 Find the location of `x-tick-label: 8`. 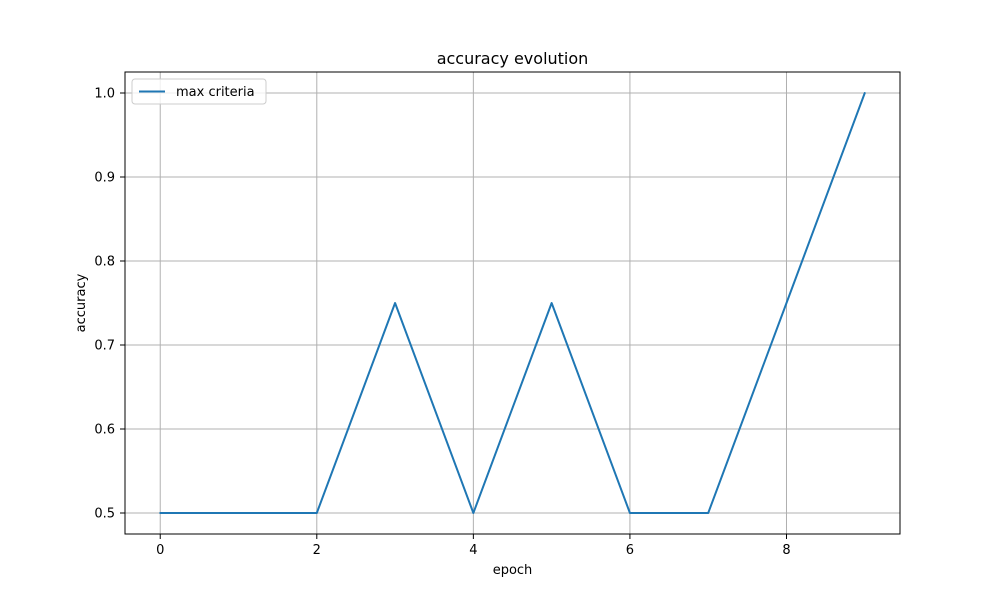

x-tick-label: 8 is located at coordinates (786, 550).